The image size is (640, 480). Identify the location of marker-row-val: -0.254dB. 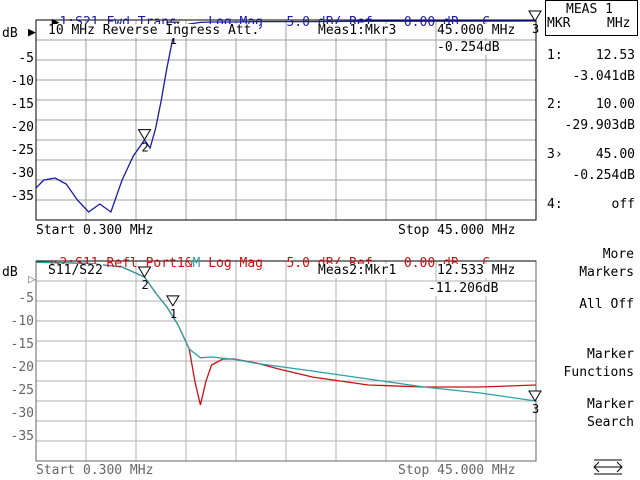
(603, 175).